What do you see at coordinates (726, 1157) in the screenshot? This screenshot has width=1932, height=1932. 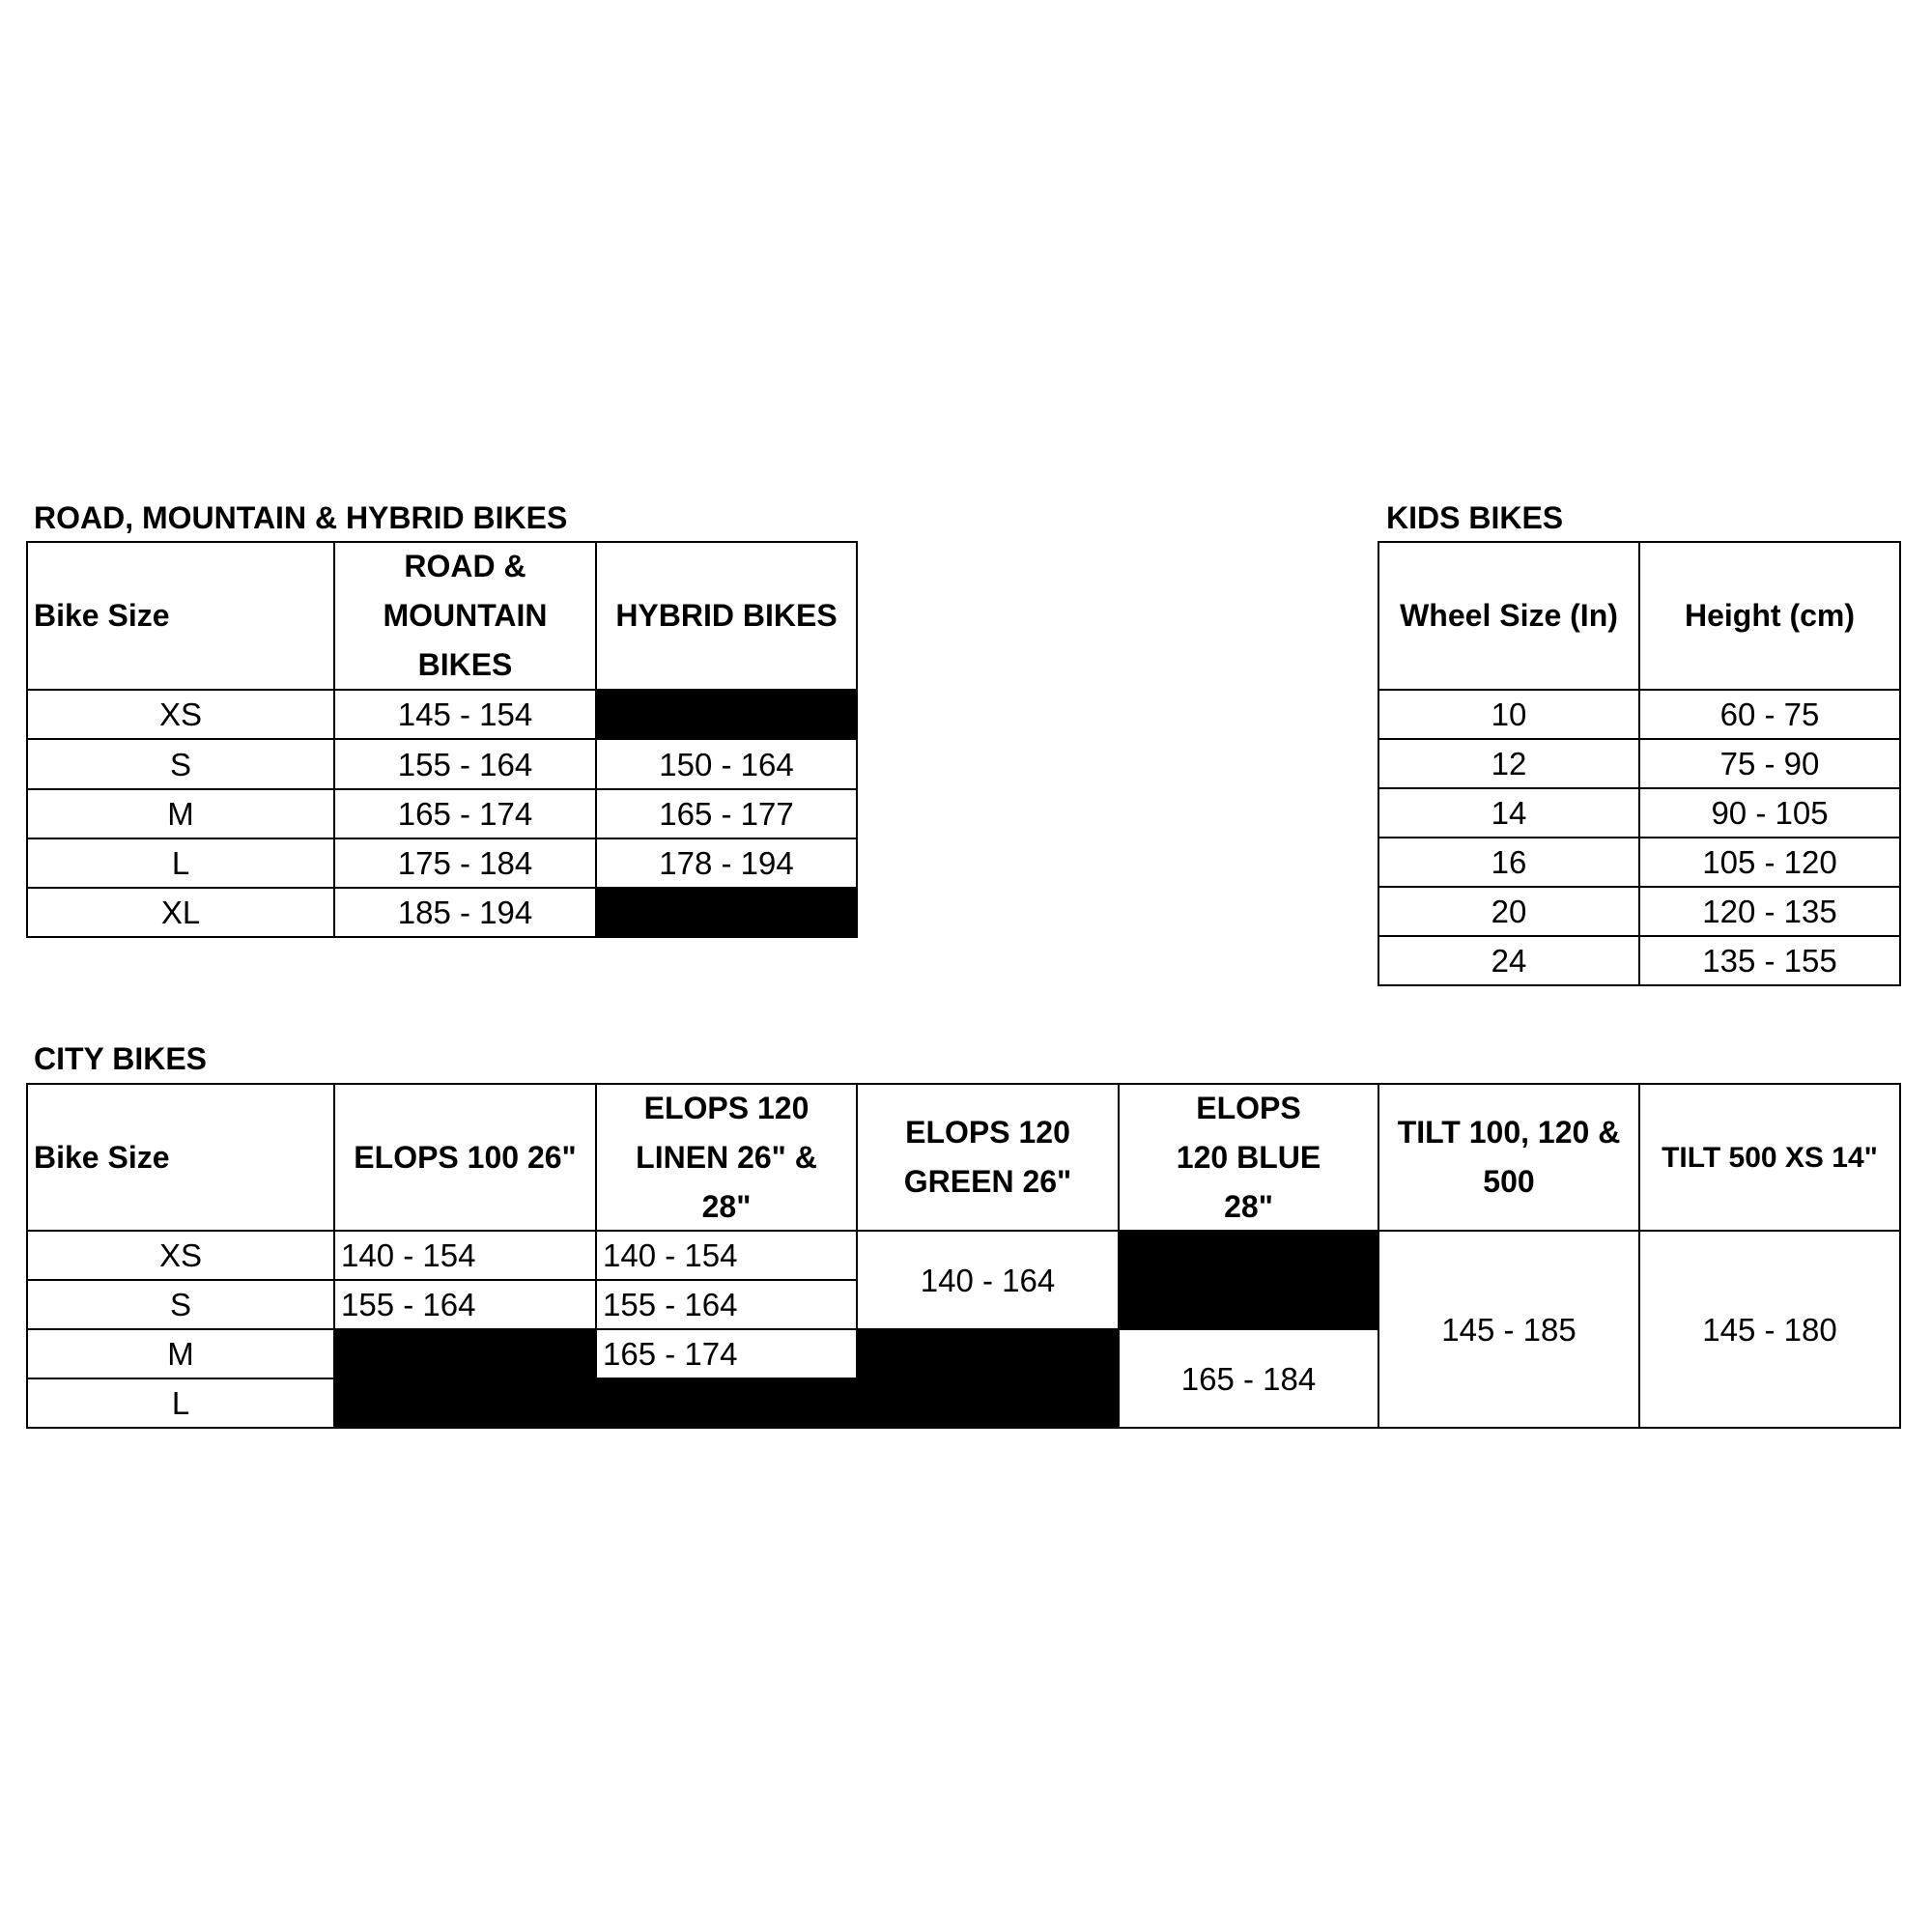 I see `header-elops-120-linen: ELOPS 120 LINEN 26" & 28"` at bounding box center [726, 1157].